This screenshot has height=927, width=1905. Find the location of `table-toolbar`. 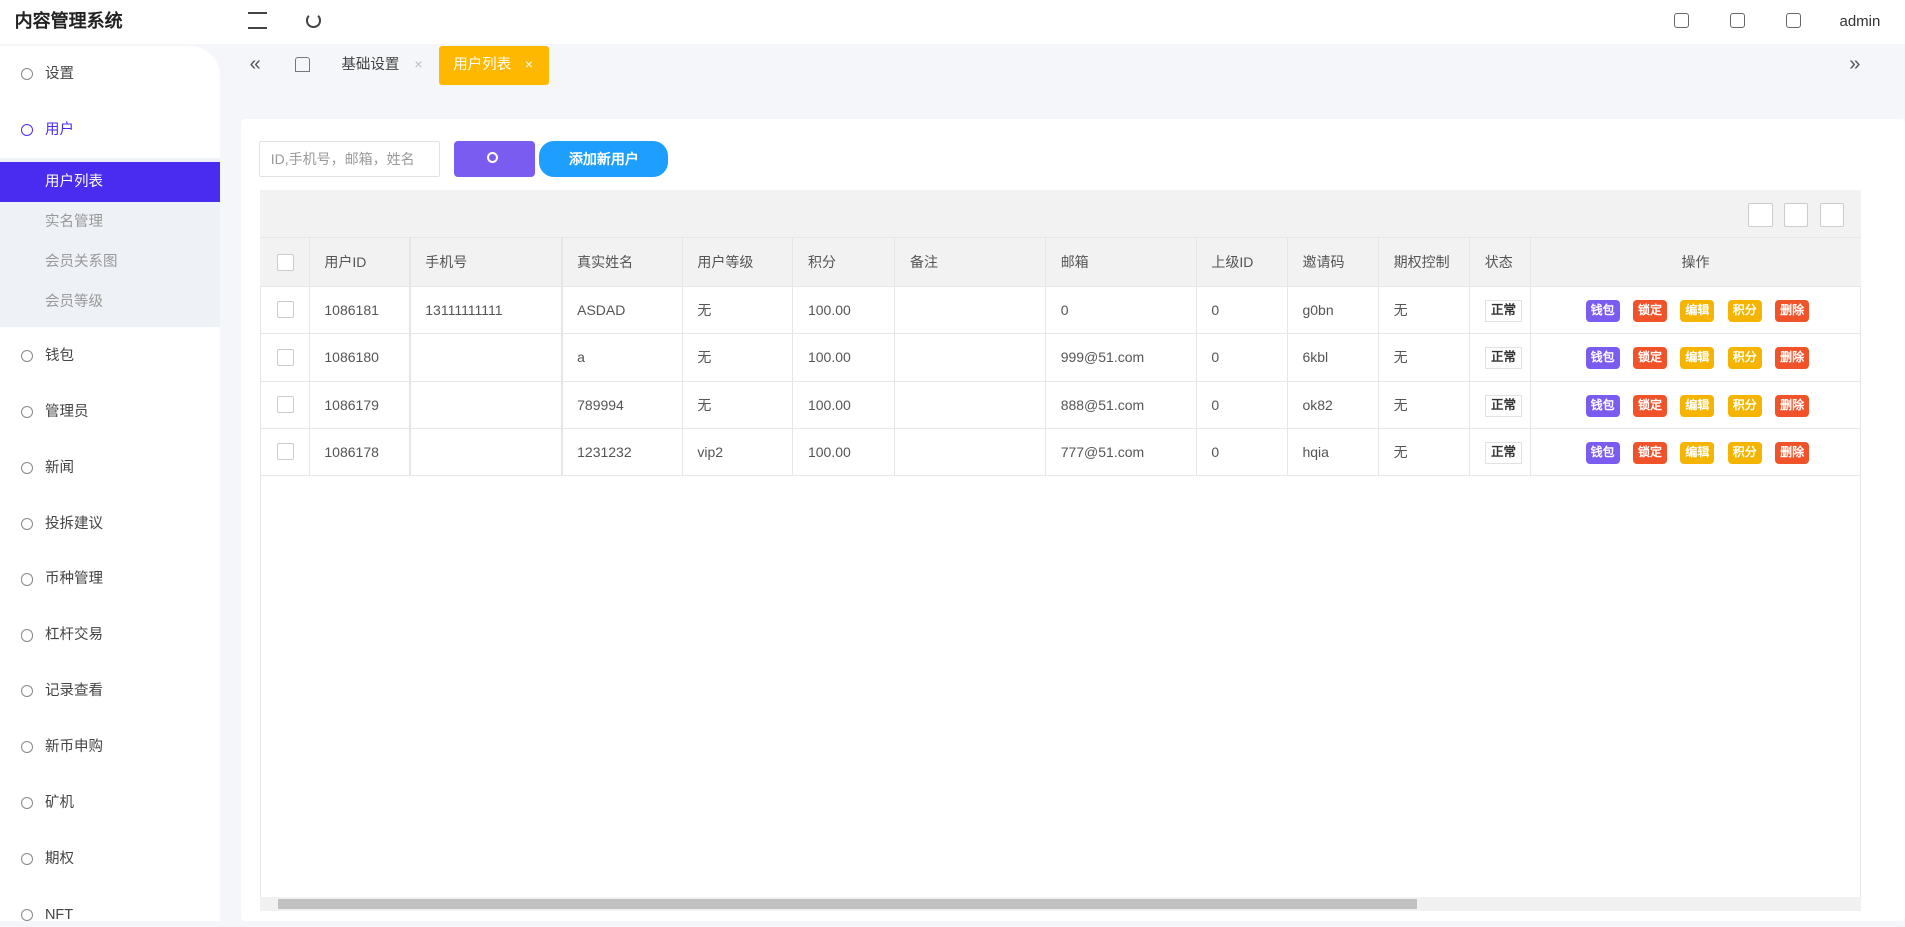

table-toolbar is located at coordinates (1060, 214).